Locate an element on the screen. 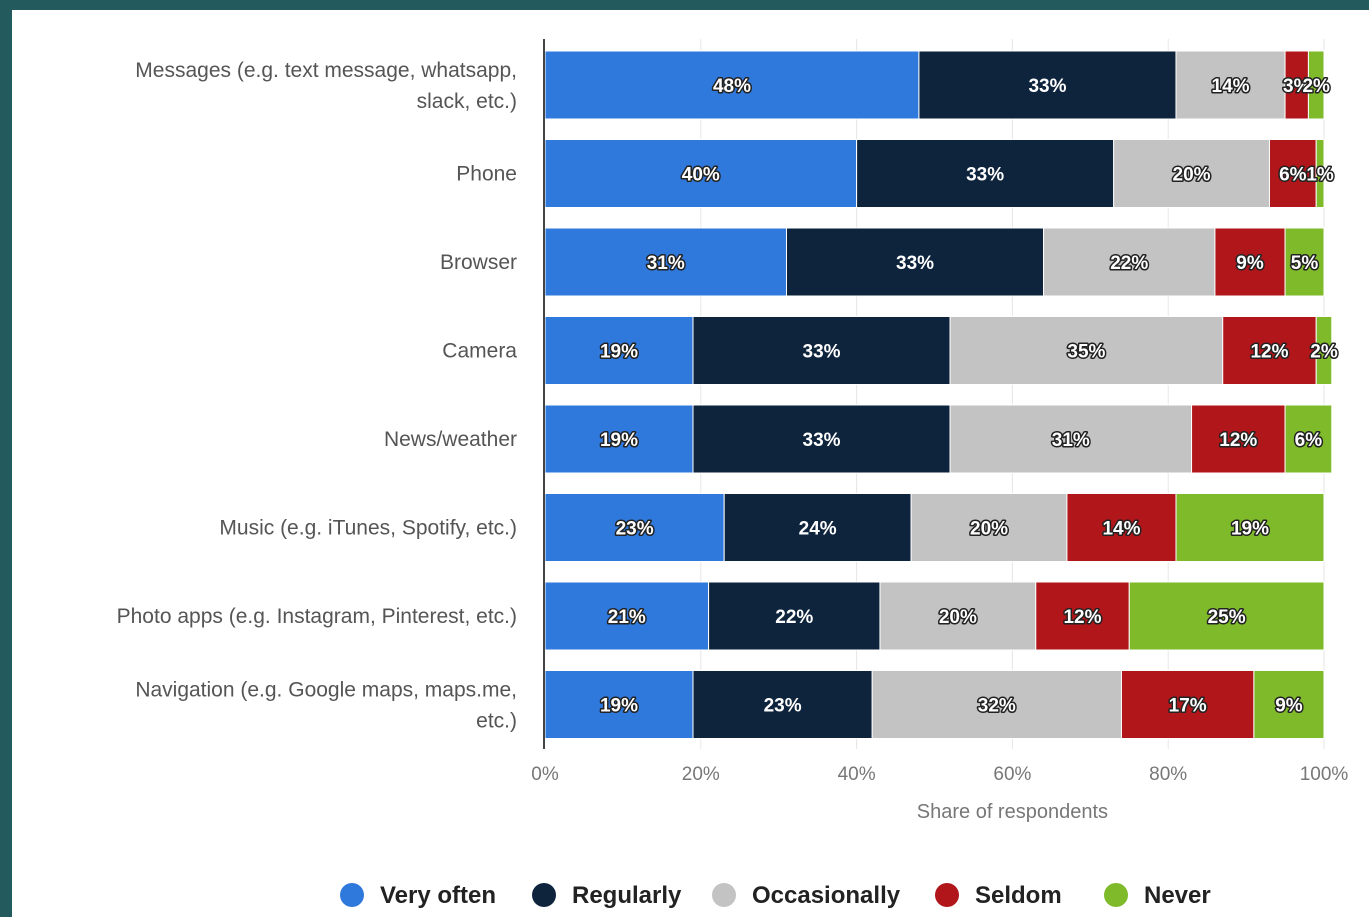 This screenshot has width=1369, height=917. x-tick-label: 40% is located at coordinates (857, 774).